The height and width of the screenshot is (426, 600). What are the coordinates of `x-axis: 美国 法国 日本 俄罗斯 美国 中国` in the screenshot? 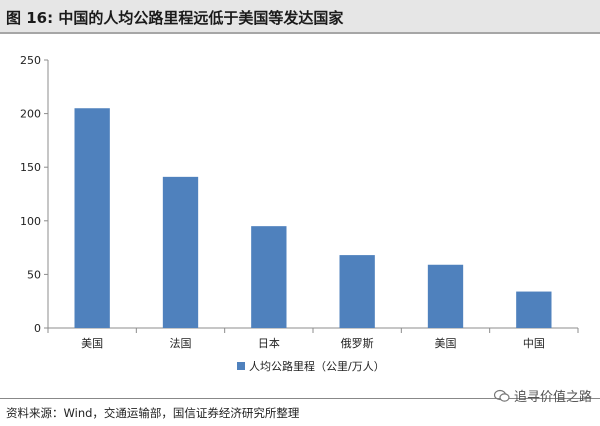 It's located at (313, 338).